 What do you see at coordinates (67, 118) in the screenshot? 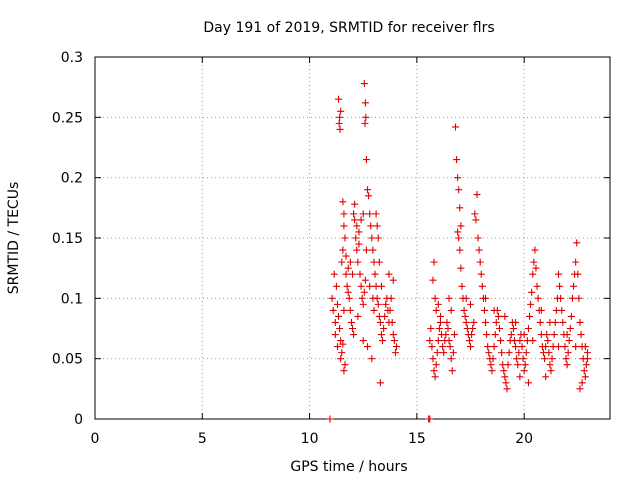
I see `y-tick-label: 0.25` at bounding box center [67, 118].